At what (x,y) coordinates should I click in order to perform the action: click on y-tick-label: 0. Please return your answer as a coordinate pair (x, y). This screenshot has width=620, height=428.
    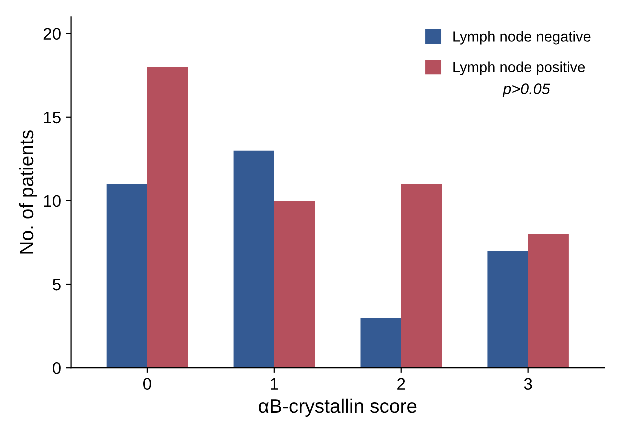
    Looking at the image, I should click on (56, 368).